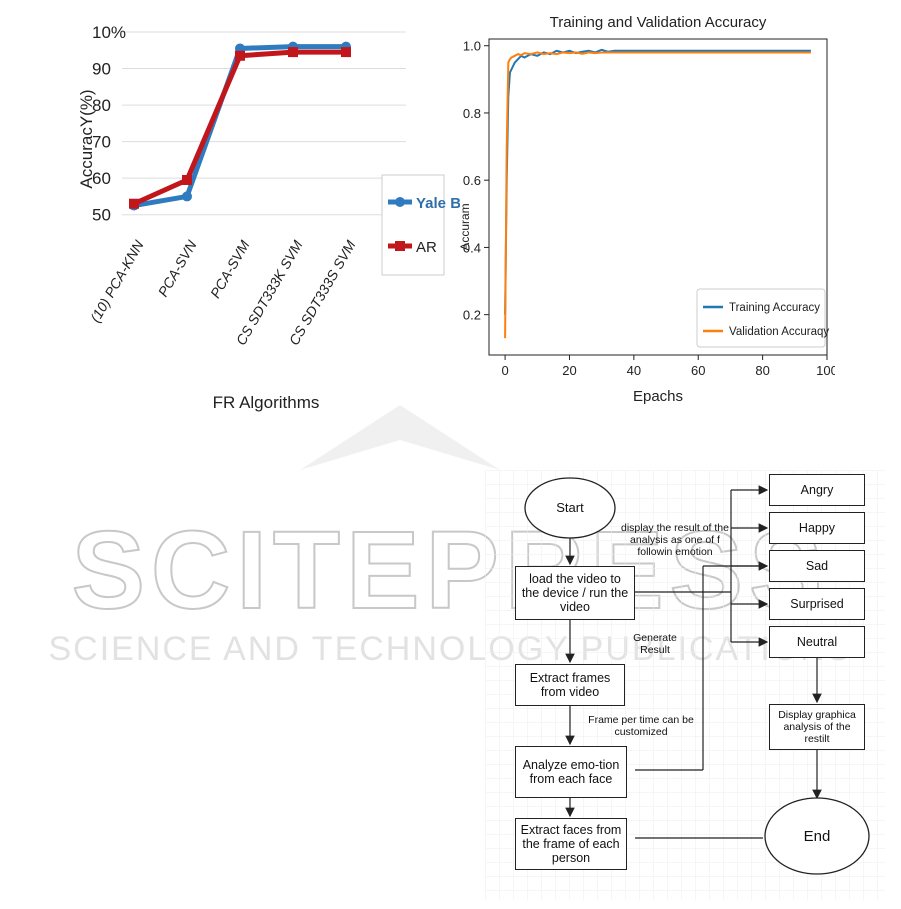  What do you see at coordinates (774, 308) in the screenshot?
I see `legend-label: Training Accuracy` at bounding box center [774, 308].